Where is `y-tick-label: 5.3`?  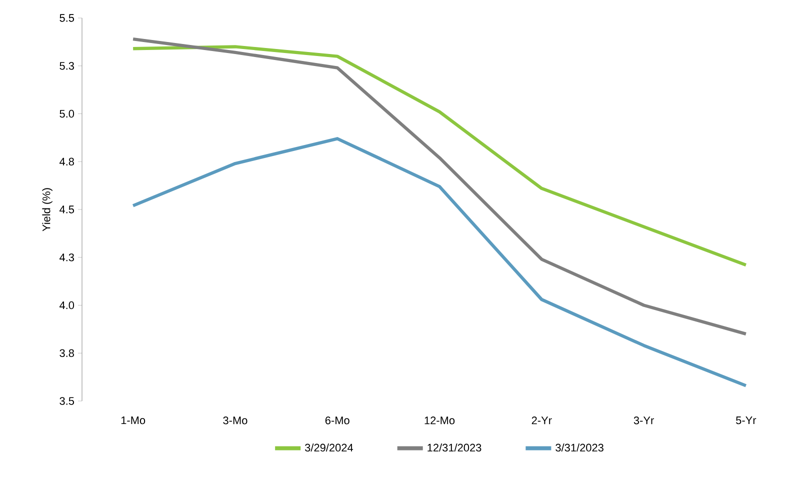 y-tick-label: 5.3 is located at coordinates (67, 66).